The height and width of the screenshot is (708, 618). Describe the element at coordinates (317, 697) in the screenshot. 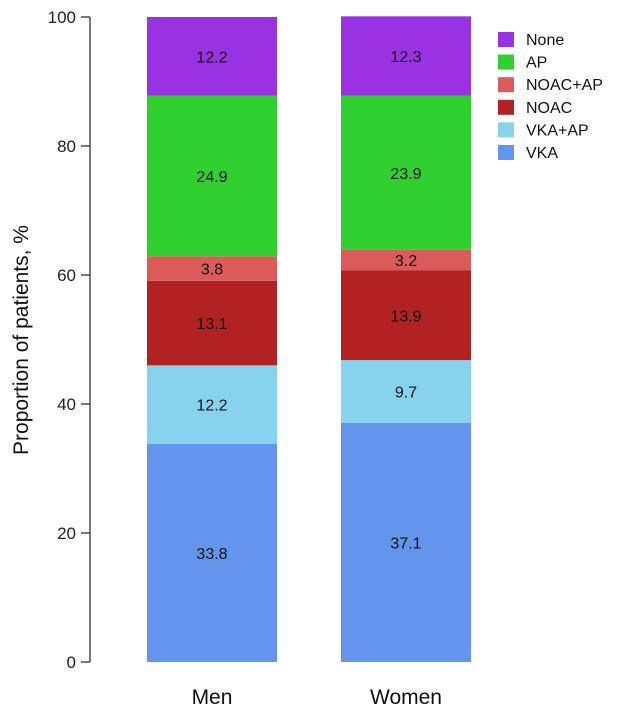

I see `x-axis-labels: Men Women` at that location.